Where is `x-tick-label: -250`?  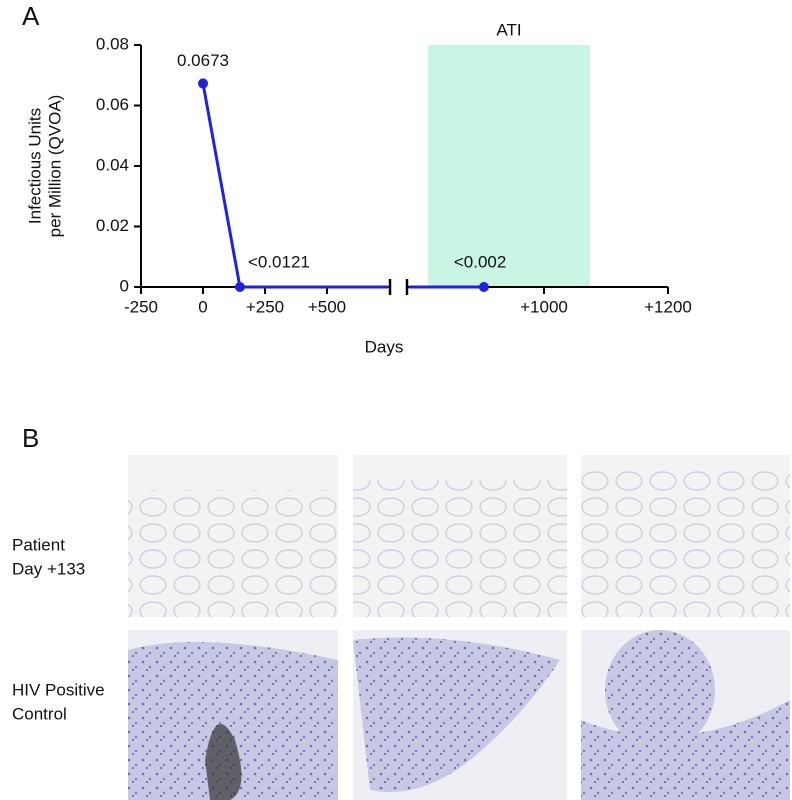
x-tick-label: -250 is located at coordinates (141, 306).